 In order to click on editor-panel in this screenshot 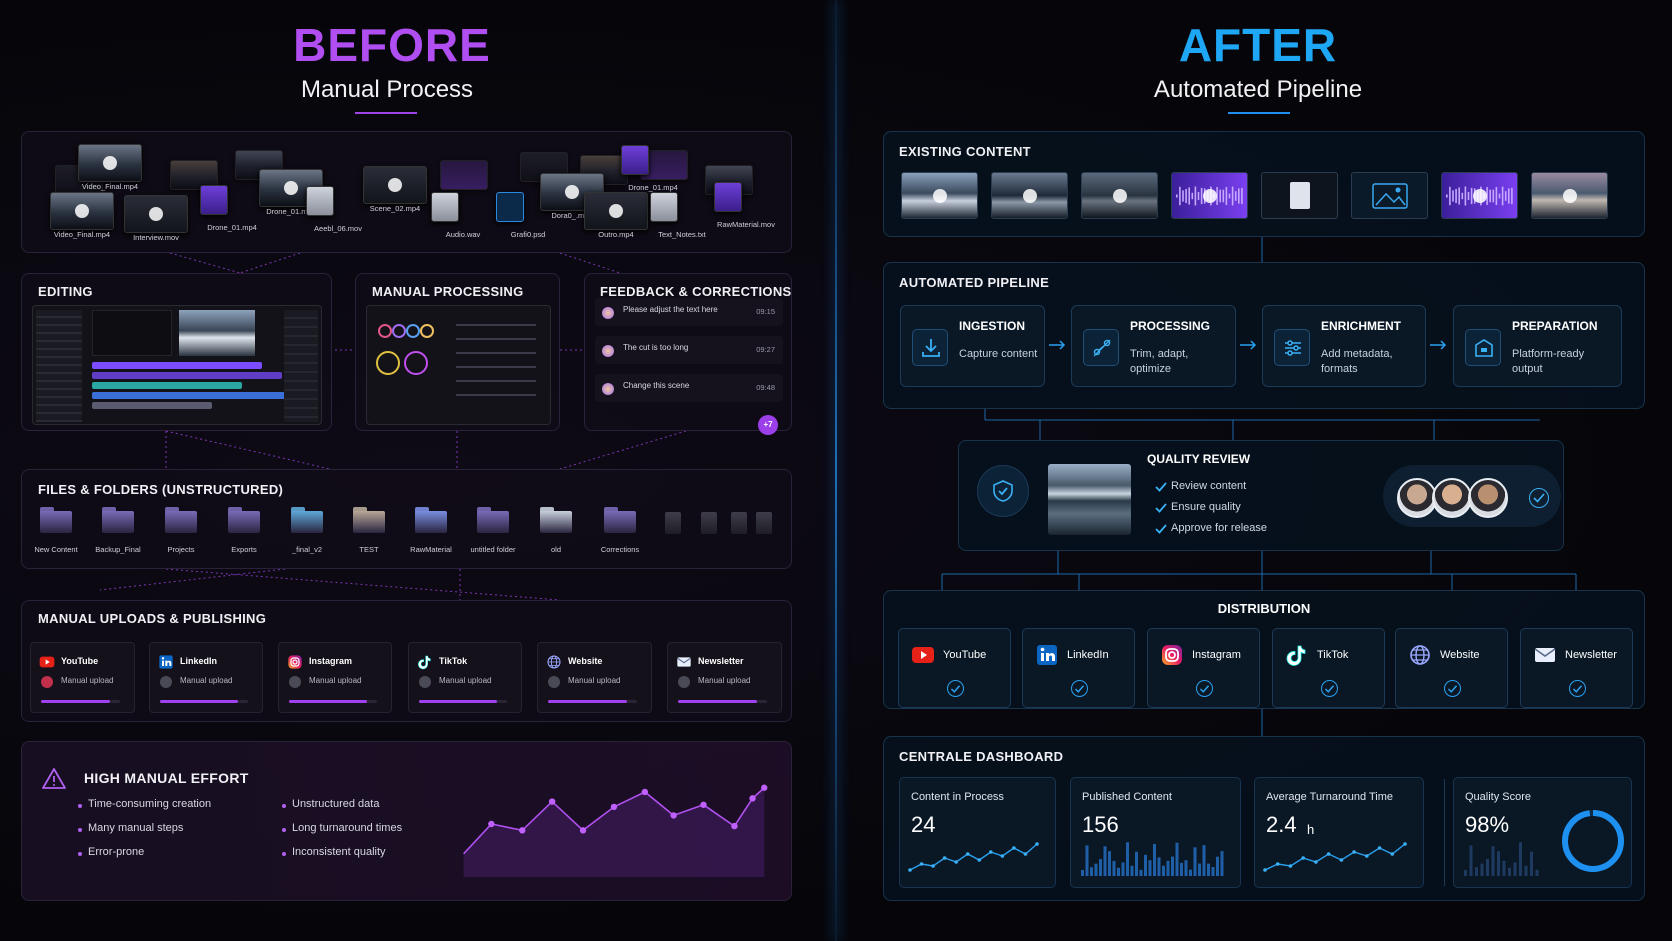, I will do `click(301, 366)`.